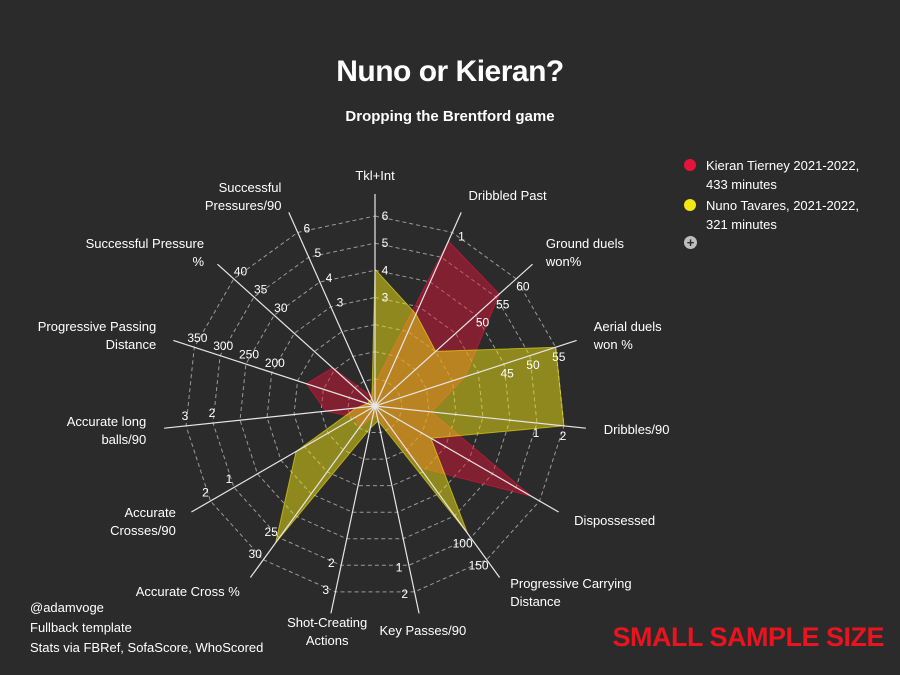 Image resolution: width=900 pixels, height=675 pixels. I want to click on sample-size-warning: SMALL SAMPLE SIZE, so click(748, 637).